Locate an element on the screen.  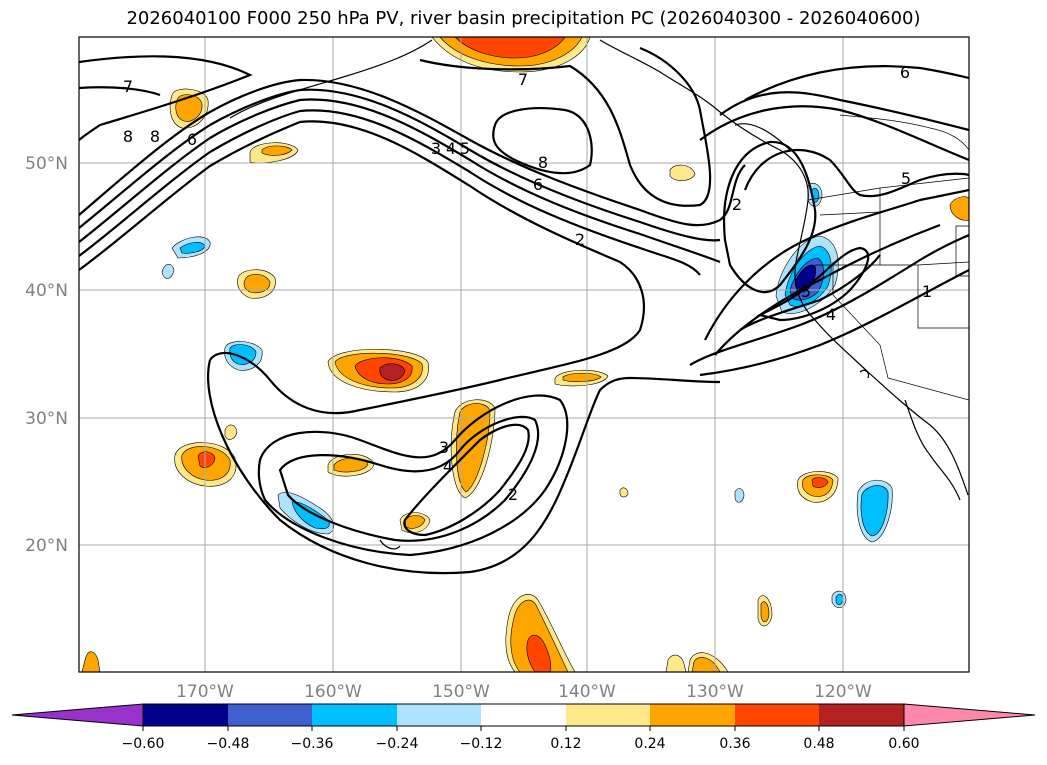
colorbar-tick: −0.24 is located at coordinates (397, 744).